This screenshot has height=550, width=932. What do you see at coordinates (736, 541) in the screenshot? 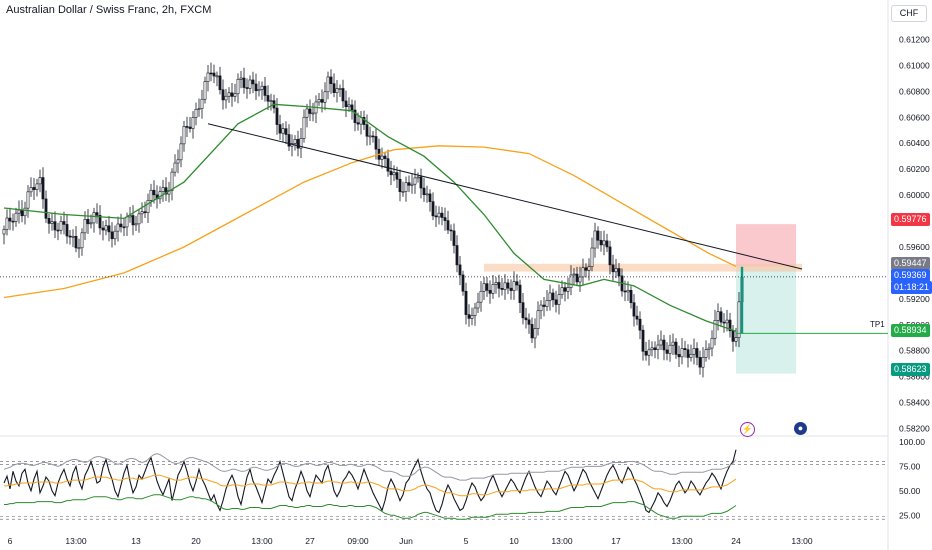
I see `x-tick-label: 24` at bounding box center [736, 541].